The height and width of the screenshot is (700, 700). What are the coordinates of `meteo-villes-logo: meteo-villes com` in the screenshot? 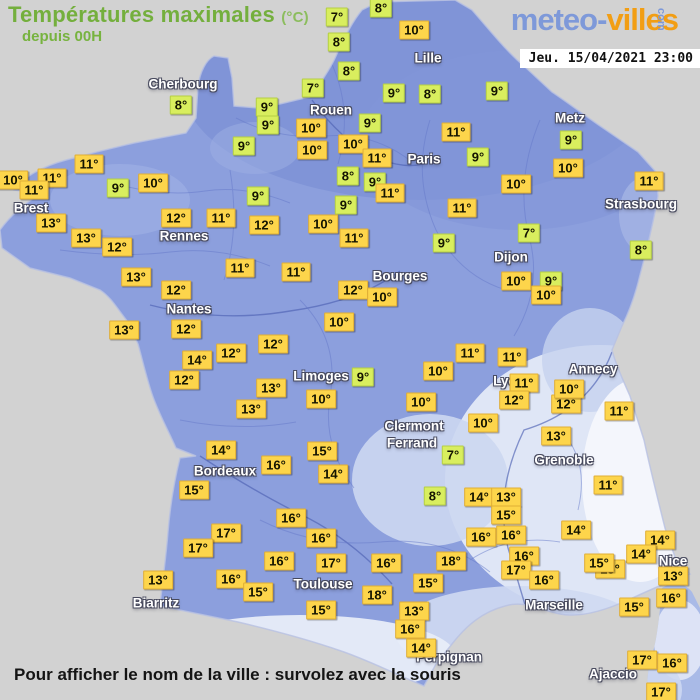 It's located at (595, 20).